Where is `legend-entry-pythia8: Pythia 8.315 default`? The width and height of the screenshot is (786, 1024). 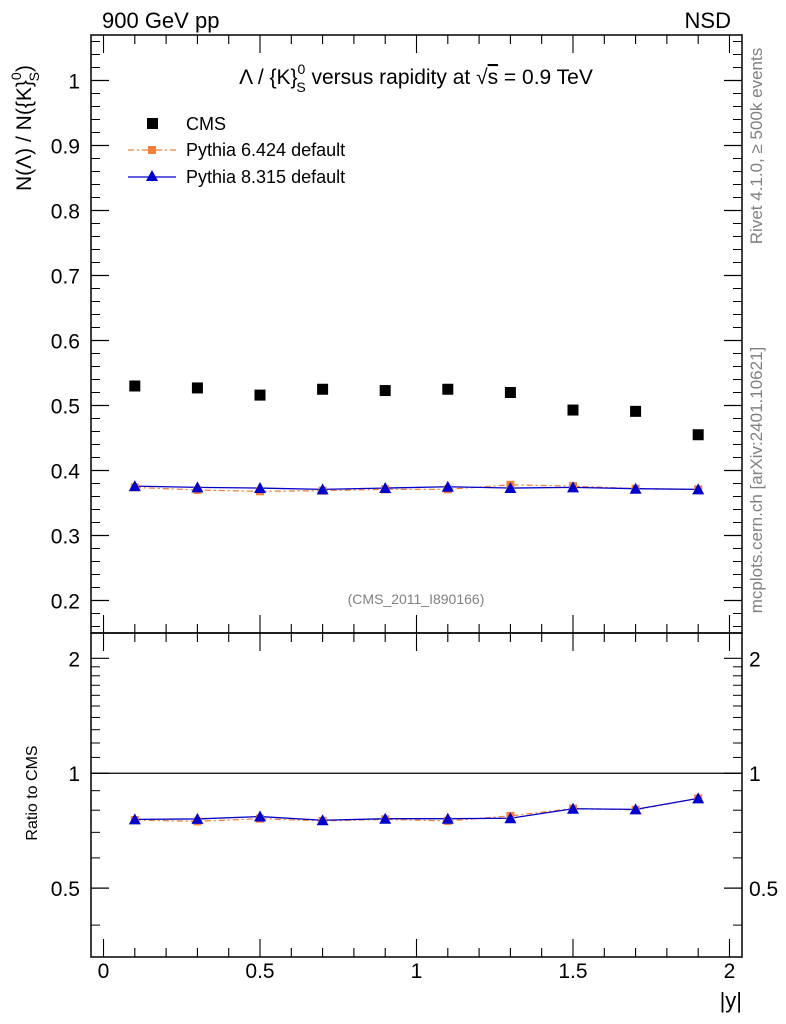
legend-entry-pythia8: Pythia 8.315 default is located at coordinates (236, 177).